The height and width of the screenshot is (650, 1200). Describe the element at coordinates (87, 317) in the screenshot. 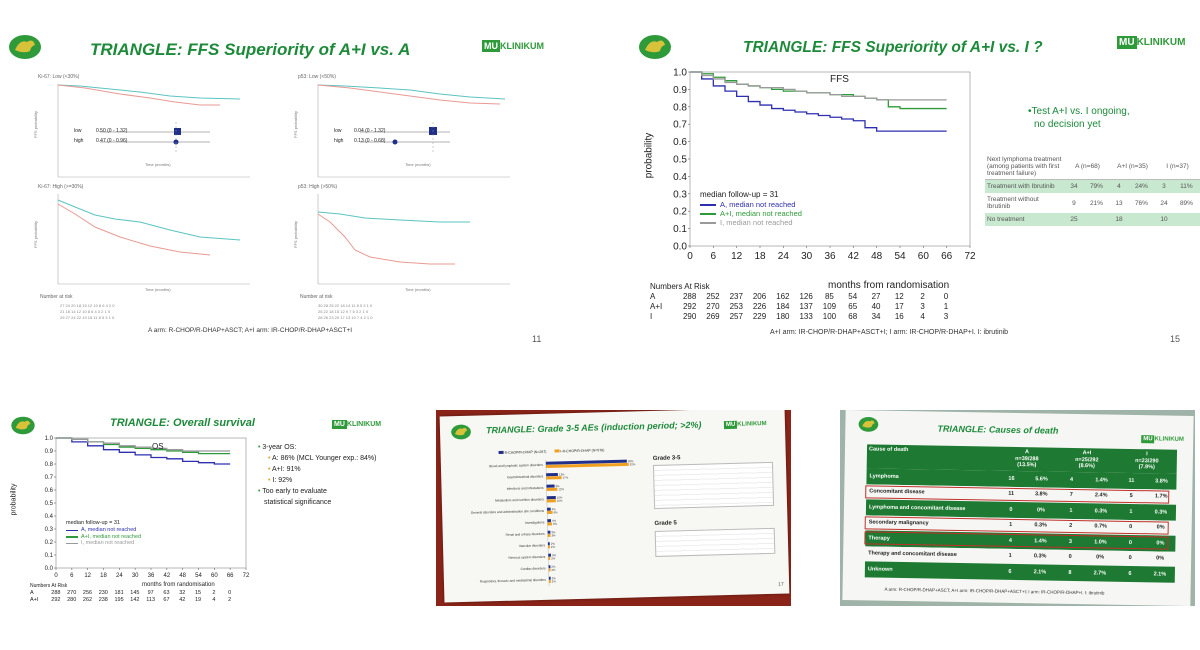

I see `svg-text:29 27 24 22 19 15 11 8: 29 27 24 22 19 15 11 8 5 3 1 0` at that location.